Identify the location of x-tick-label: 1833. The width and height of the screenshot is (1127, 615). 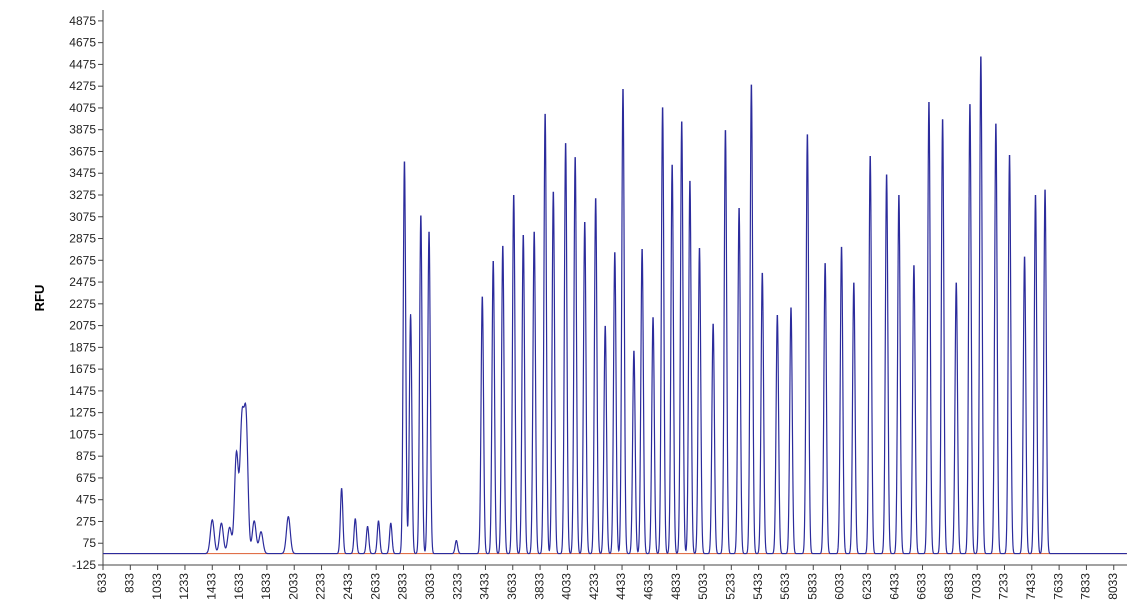
(266, 586).